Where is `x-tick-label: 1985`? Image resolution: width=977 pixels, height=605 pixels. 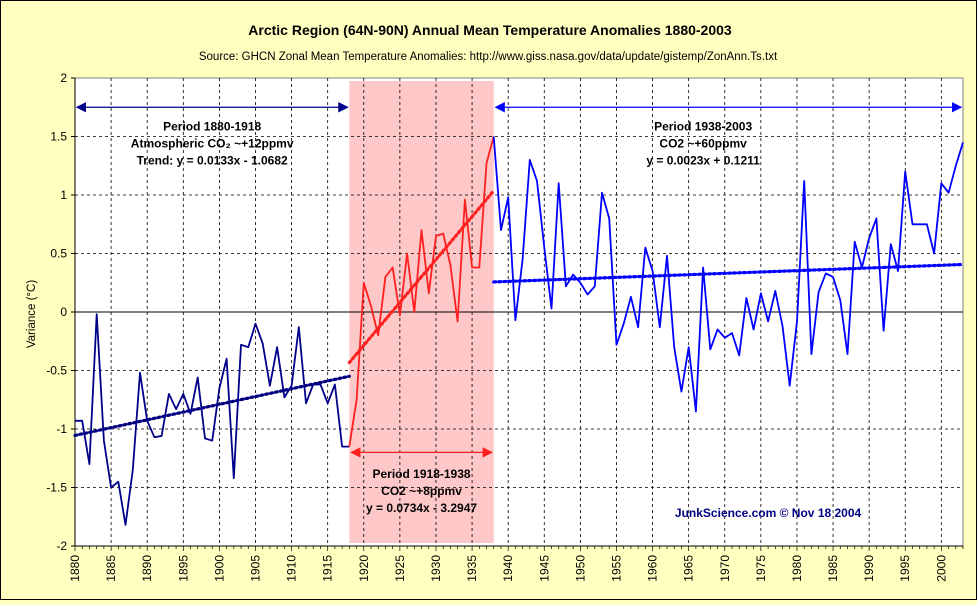 x-tick-label: 1985 is located at coordinates (833, 568).